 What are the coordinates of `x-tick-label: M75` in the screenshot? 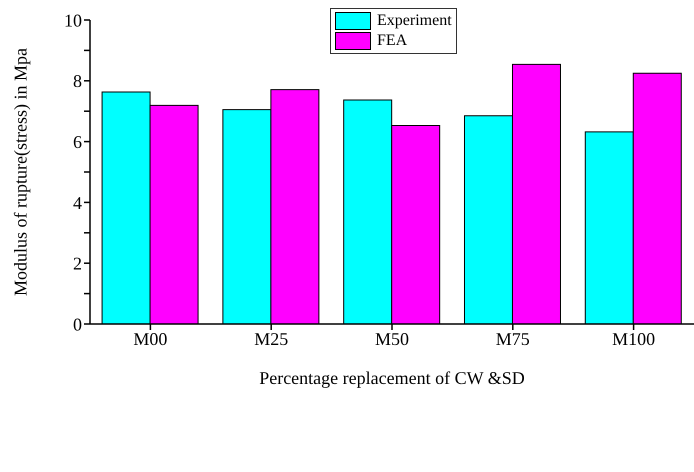 It's located at (513, 338).